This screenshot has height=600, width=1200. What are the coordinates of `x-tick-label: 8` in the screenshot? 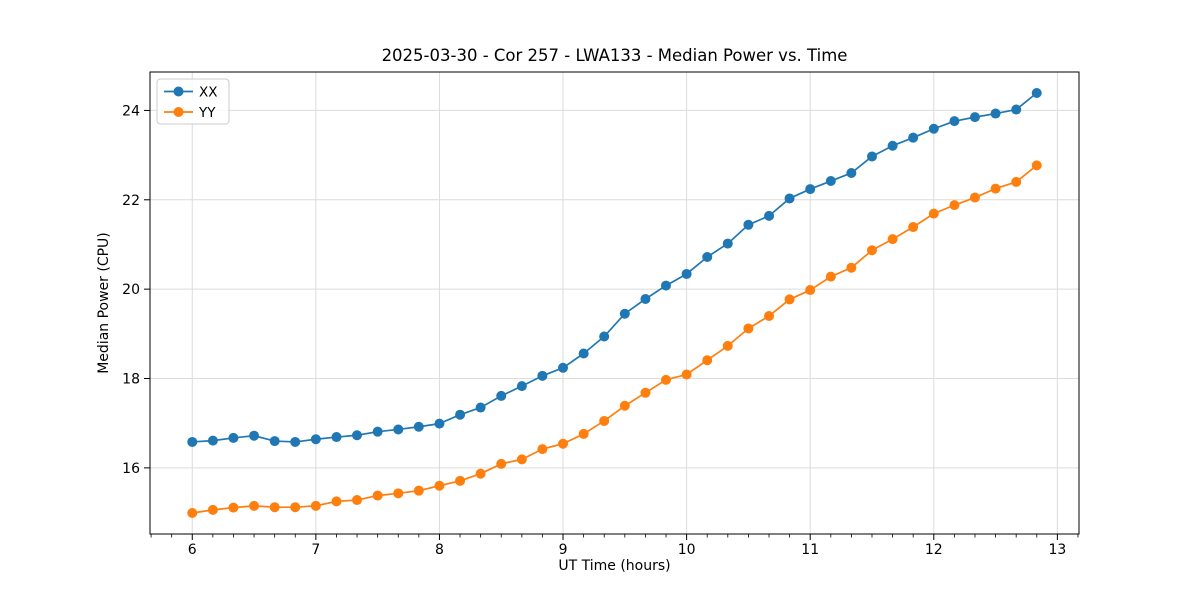 It's located at (439, 550).